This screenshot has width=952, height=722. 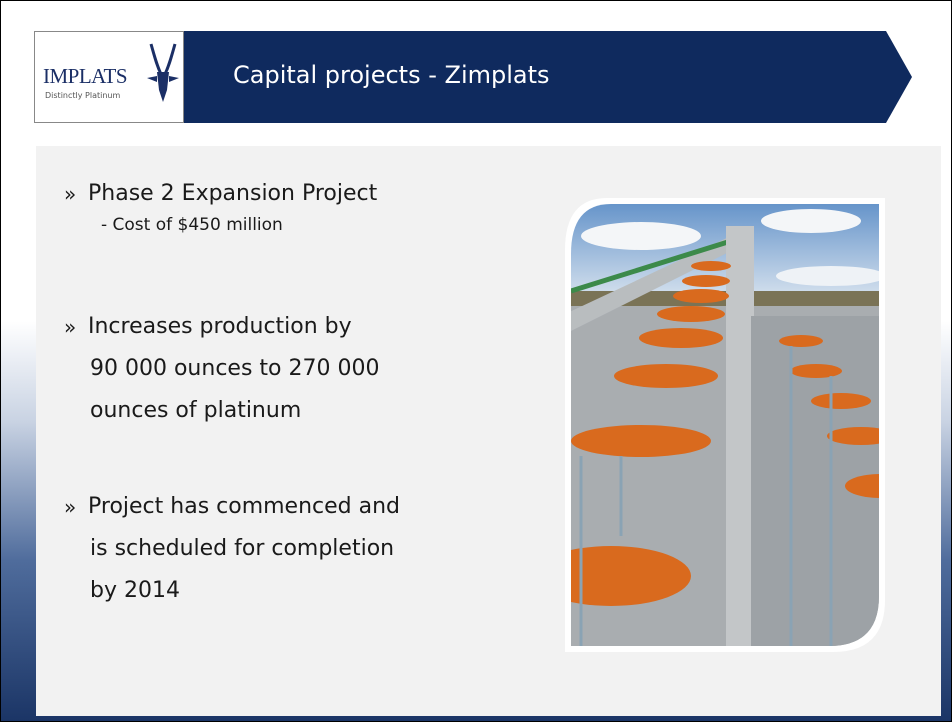 I want to click on bullet-text: Project has commenced and, so click(x=244, y=506).